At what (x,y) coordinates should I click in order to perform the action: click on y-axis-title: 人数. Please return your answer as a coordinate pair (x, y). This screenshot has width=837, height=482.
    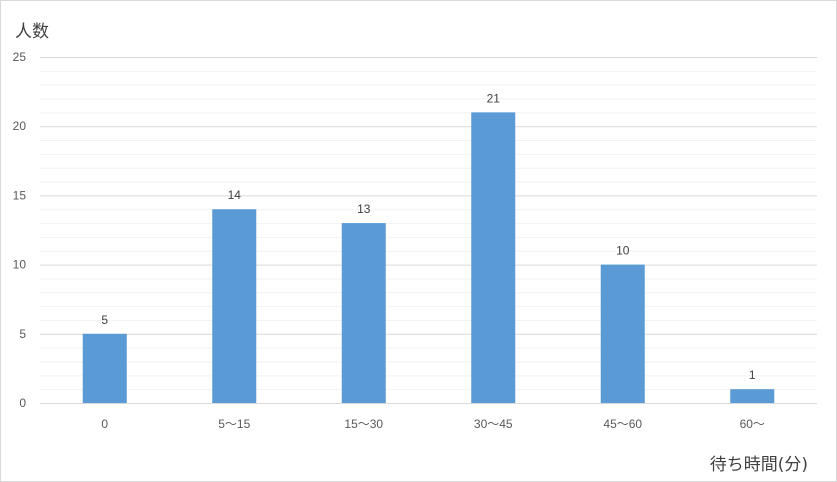
    Looking at the image, I should click on (32, 32).